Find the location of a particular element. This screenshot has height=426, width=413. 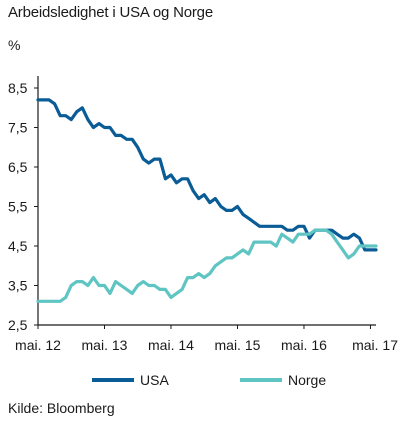

x-tick-label: mai. 13 is located at coordinates (105, 345).